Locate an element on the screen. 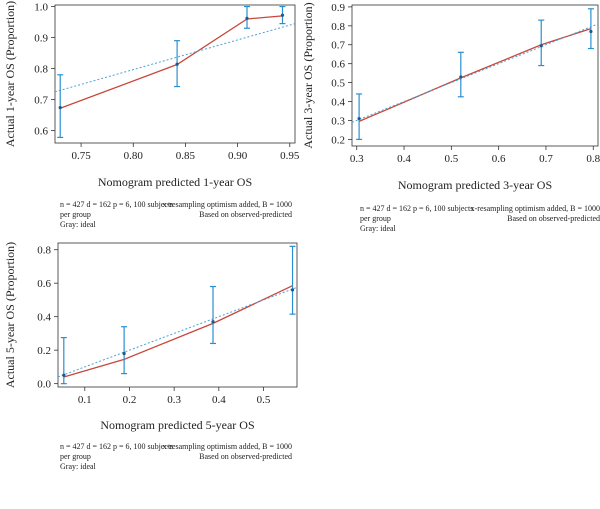  y-tick-label: 0.0 is located at coordinates (44, 385).